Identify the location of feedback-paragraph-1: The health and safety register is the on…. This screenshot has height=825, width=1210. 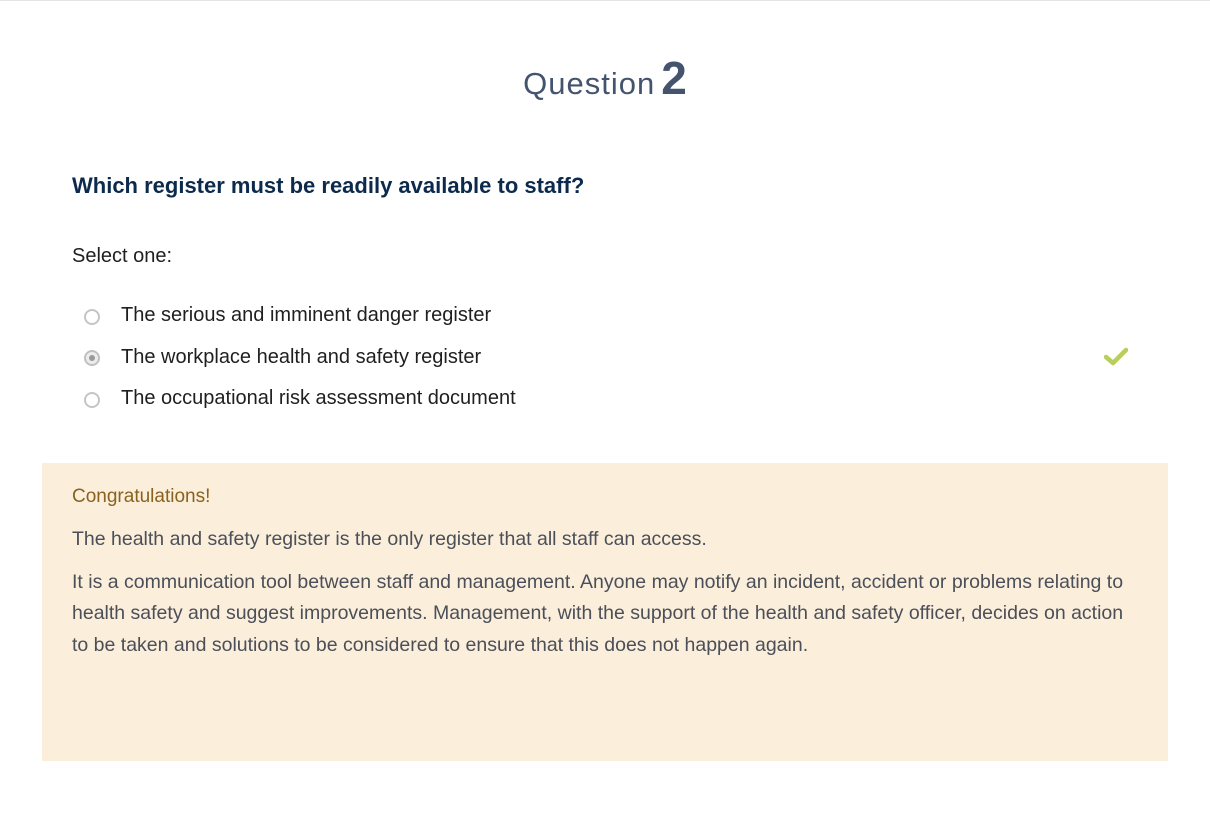
(389, 539).